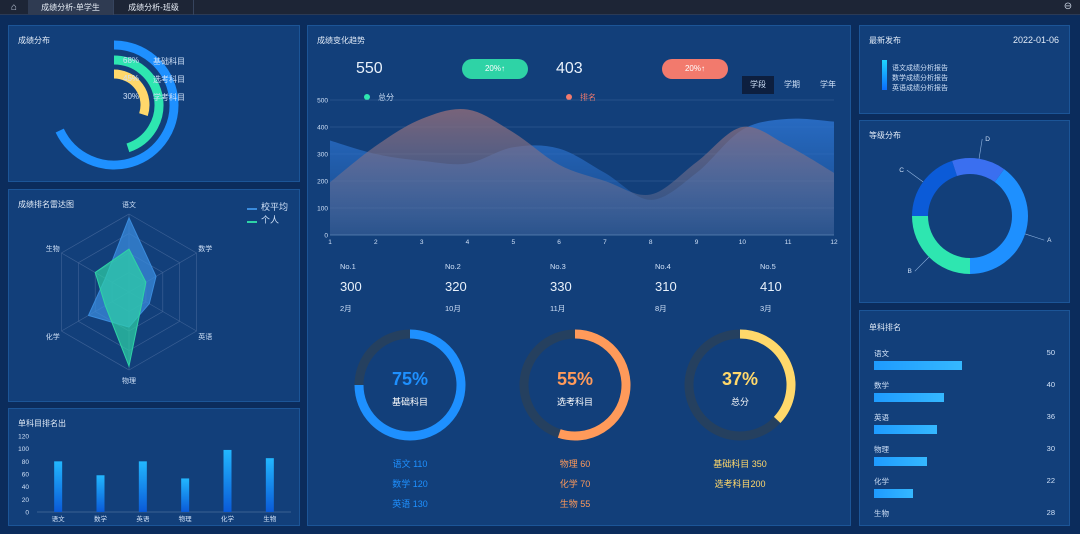  What do you see at coordinates (154, 478) in the screenshot?
I see `subject-bar-chart: 120 100 80 60 40 20 0 语文 数学 英语 物理 化学 生物` at bounding box center [154, 478].